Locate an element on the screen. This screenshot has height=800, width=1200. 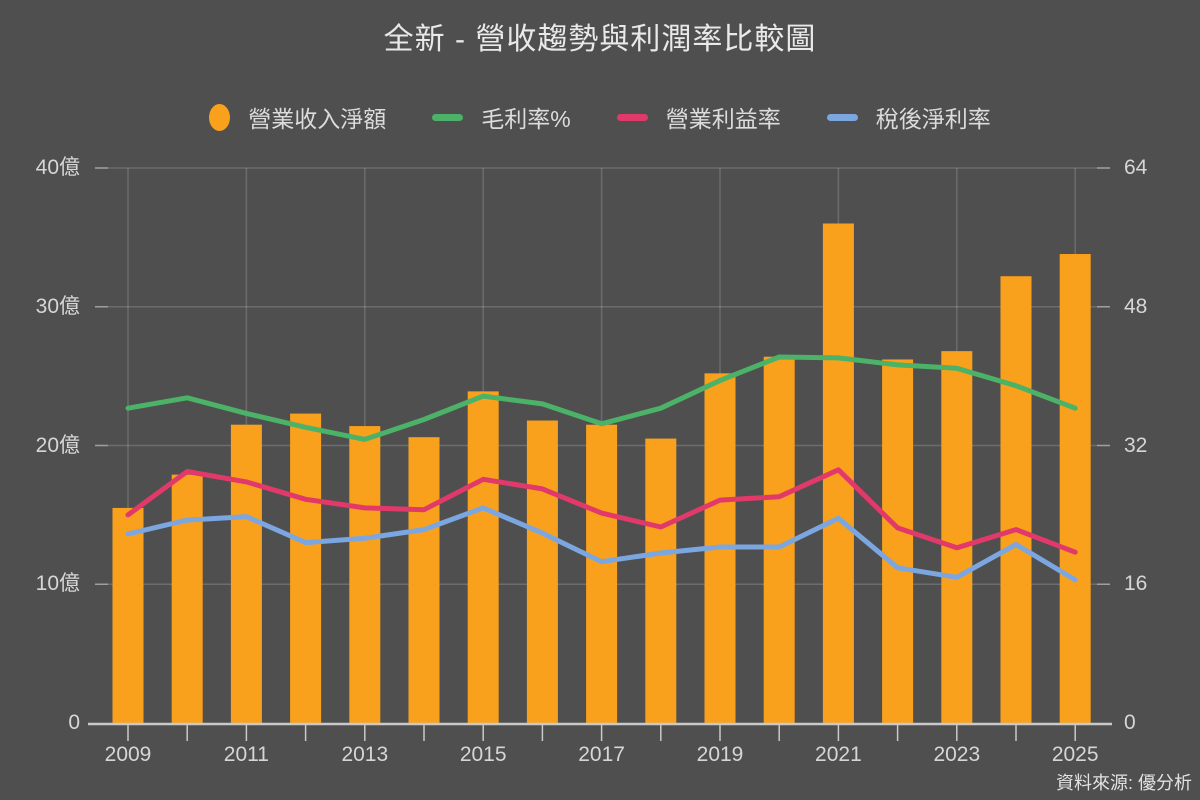
legend-item: 營業收入淨額 is located at coordinates (297, 117).